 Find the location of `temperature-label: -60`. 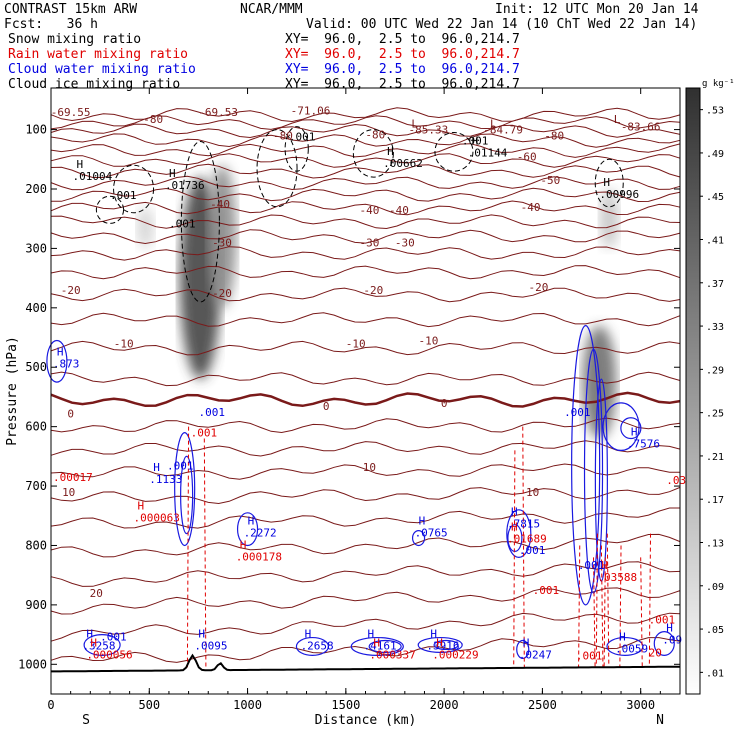

temperature-label: -60 is located at coordinates (527, 156).